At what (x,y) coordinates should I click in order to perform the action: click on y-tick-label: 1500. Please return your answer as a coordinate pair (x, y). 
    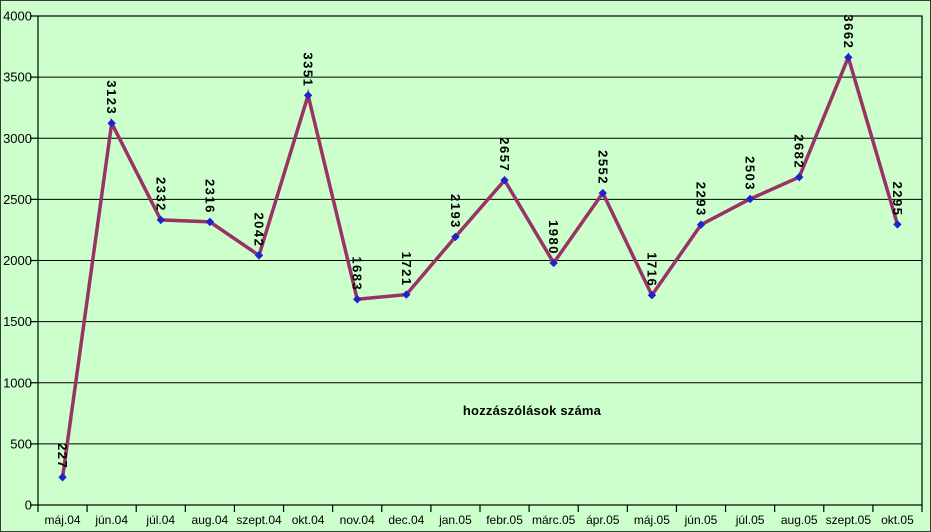
    Looking at the image, I should click on (17, 321).